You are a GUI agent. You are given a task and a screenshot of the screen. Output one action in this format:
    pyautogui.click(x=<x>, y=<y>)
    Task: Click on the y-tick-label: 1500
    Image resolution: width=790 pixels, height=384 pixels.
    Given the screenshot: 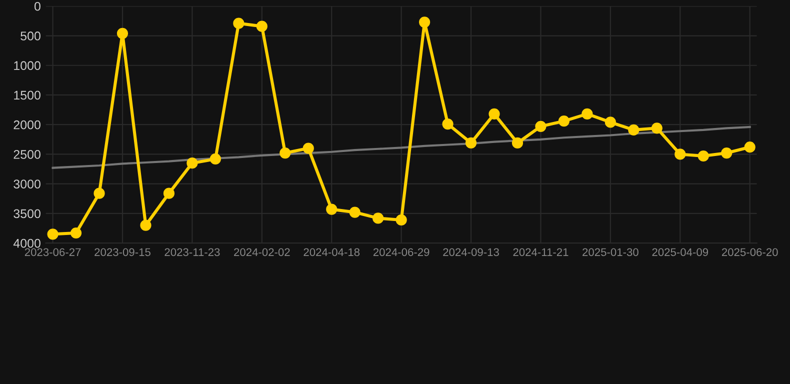 What is the action you would take?
    pyautogui.click(x=27, y=95)
    